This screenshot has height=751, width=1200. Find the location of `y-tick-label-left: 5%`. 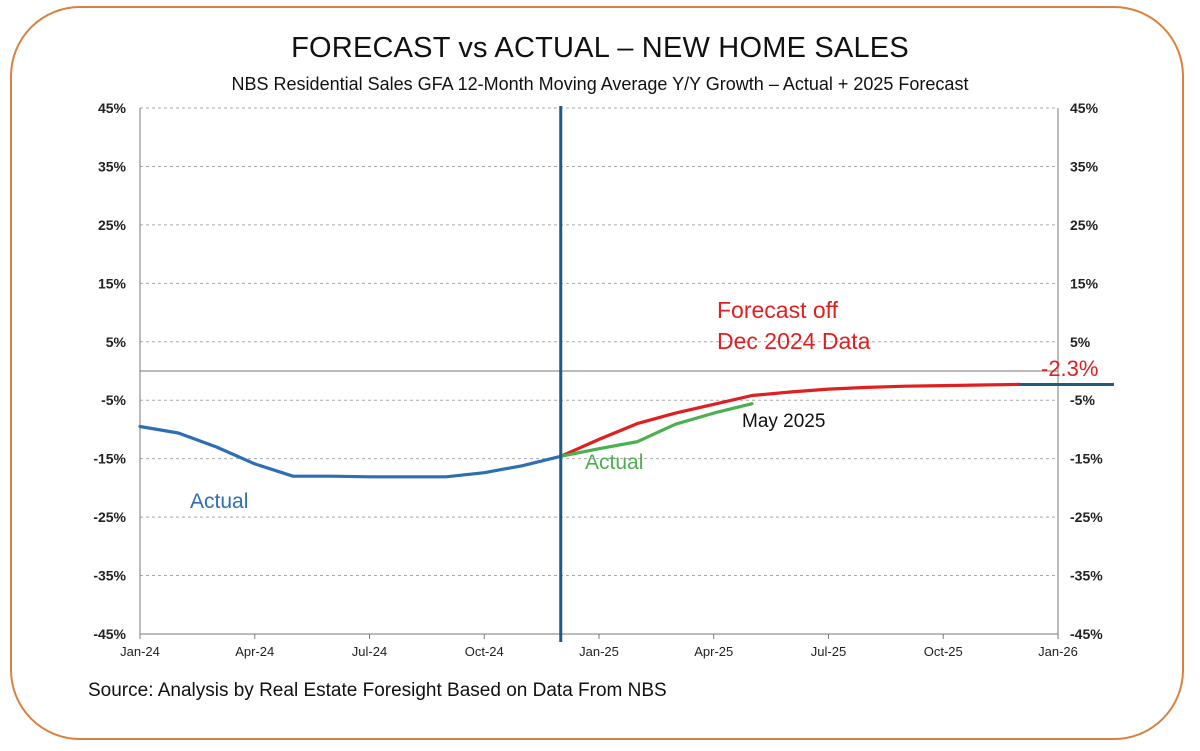

y-tick-label-left: 5% is located at coordinates (116, 342).